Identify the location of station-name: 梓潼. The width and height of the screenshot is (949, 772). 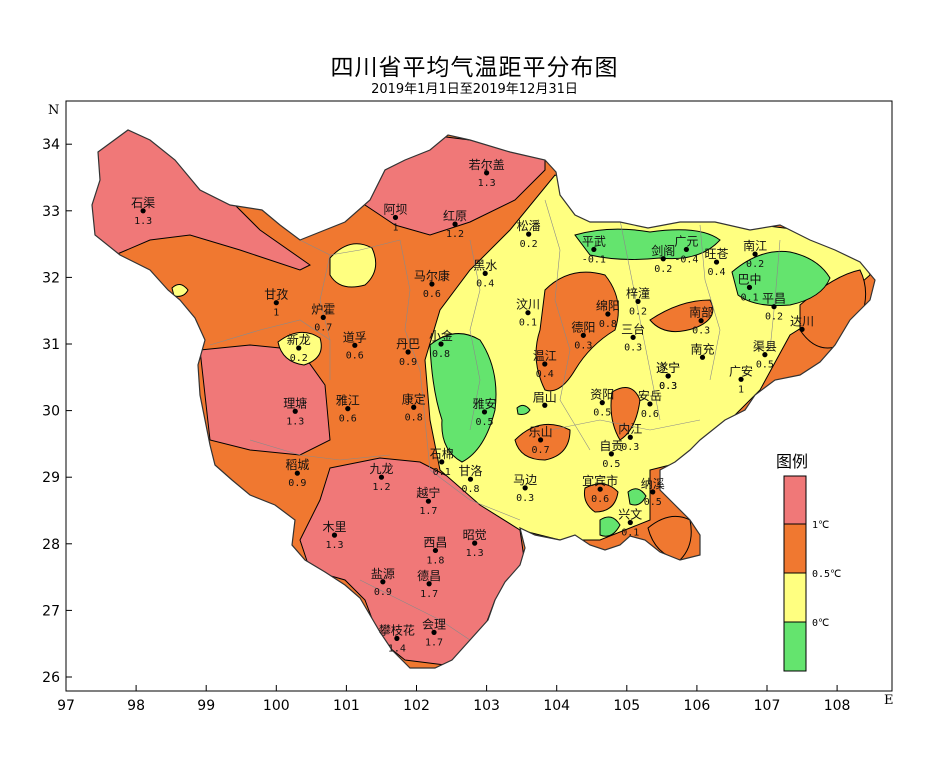
(638, 292).